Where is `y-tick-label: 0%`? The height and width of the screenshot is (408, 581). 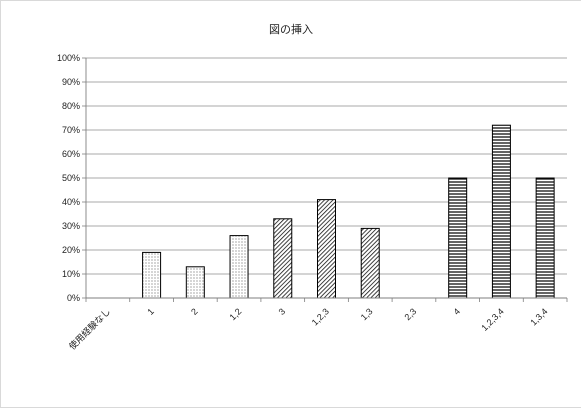 y-tick-label: 0% is located at coordinates (73, 298).